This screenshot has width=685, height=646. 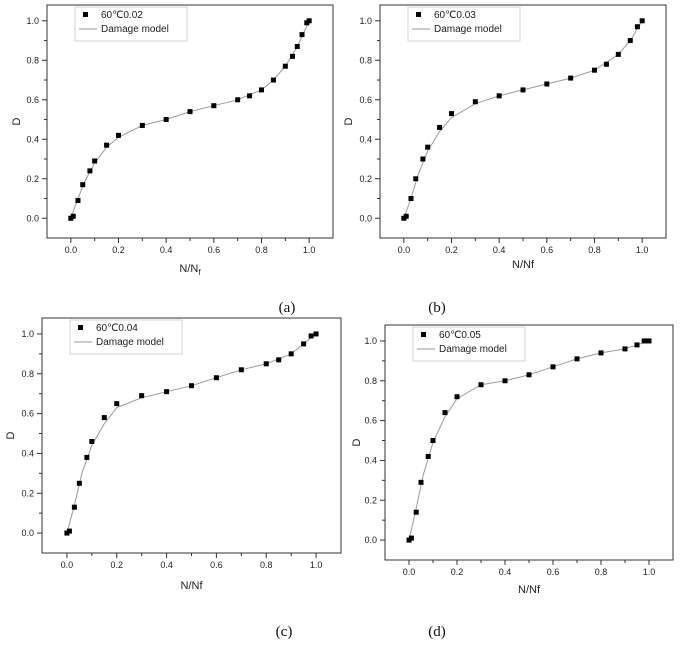 What do you see at coordinates (188, 269) in the screenshot?
I see `x-axis-title-main: N/N` at bounding box center [188, 269].